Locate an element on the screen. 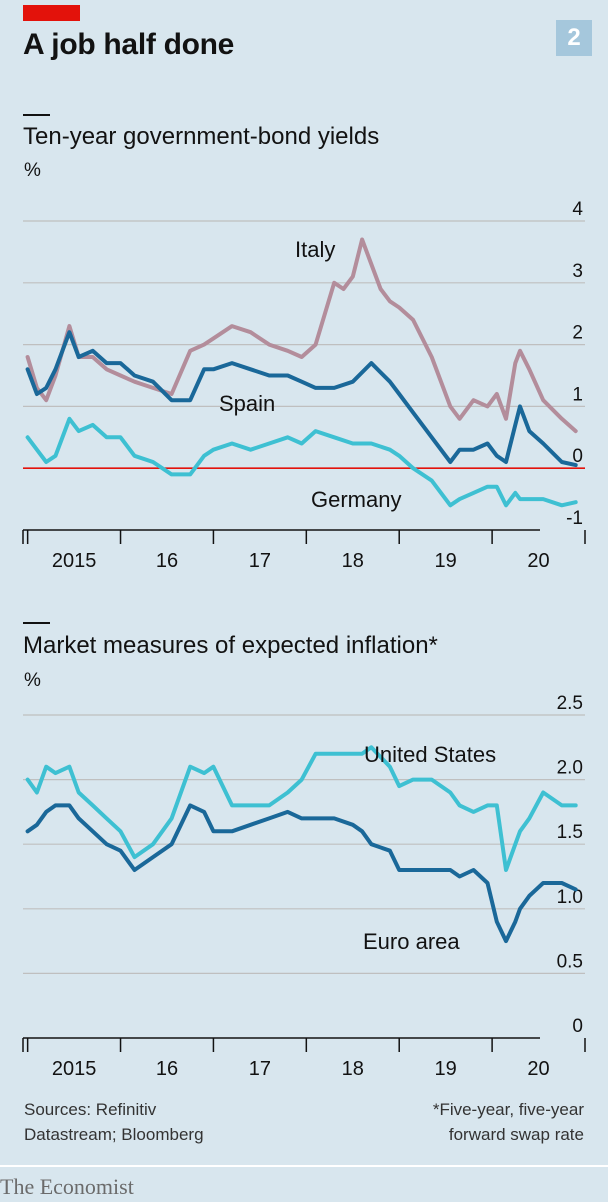  yields-y-tick-label: 0 is located at coordinates (577, 456).